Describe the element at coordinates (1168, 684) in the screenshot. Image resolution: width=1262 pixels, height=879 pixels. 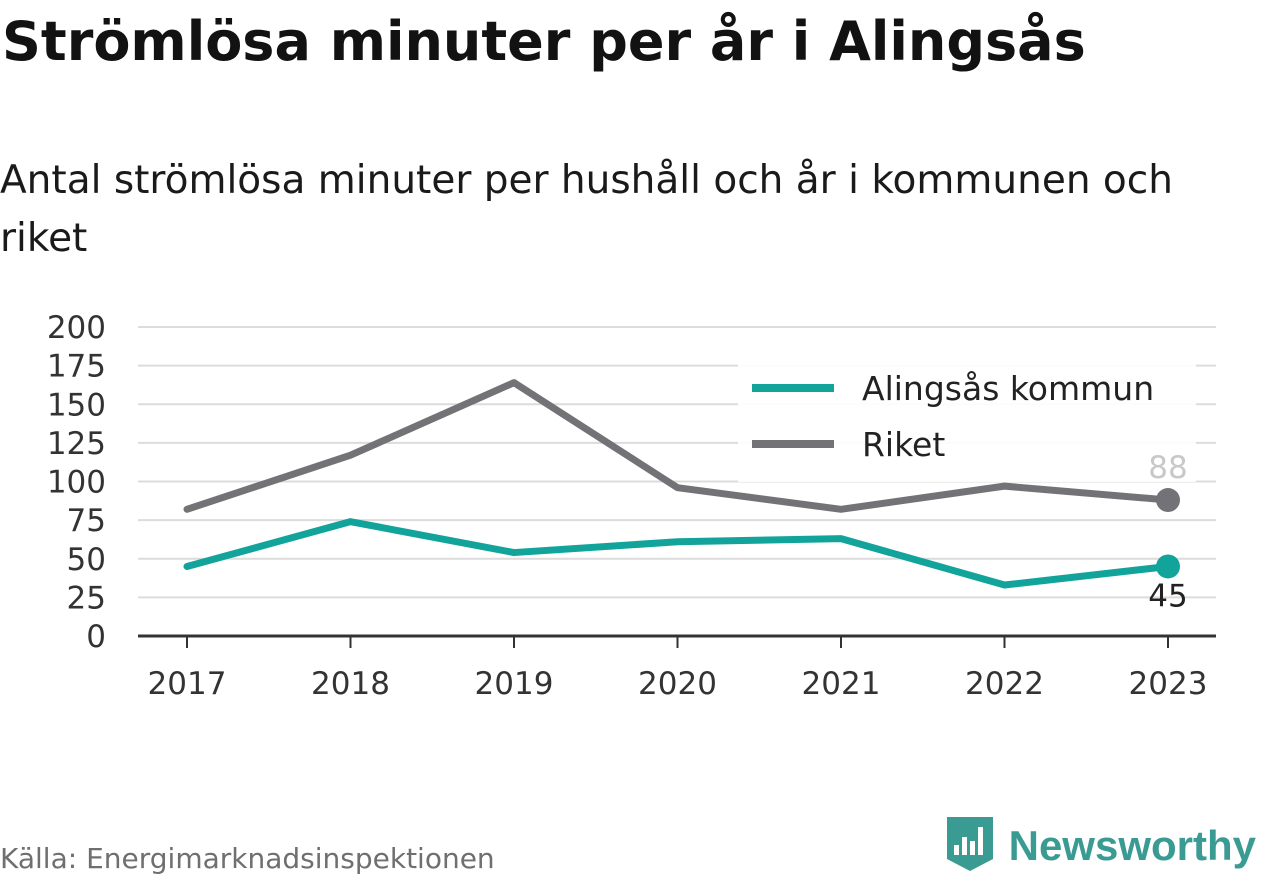
I see `x-tick-label: 2023` at that location.